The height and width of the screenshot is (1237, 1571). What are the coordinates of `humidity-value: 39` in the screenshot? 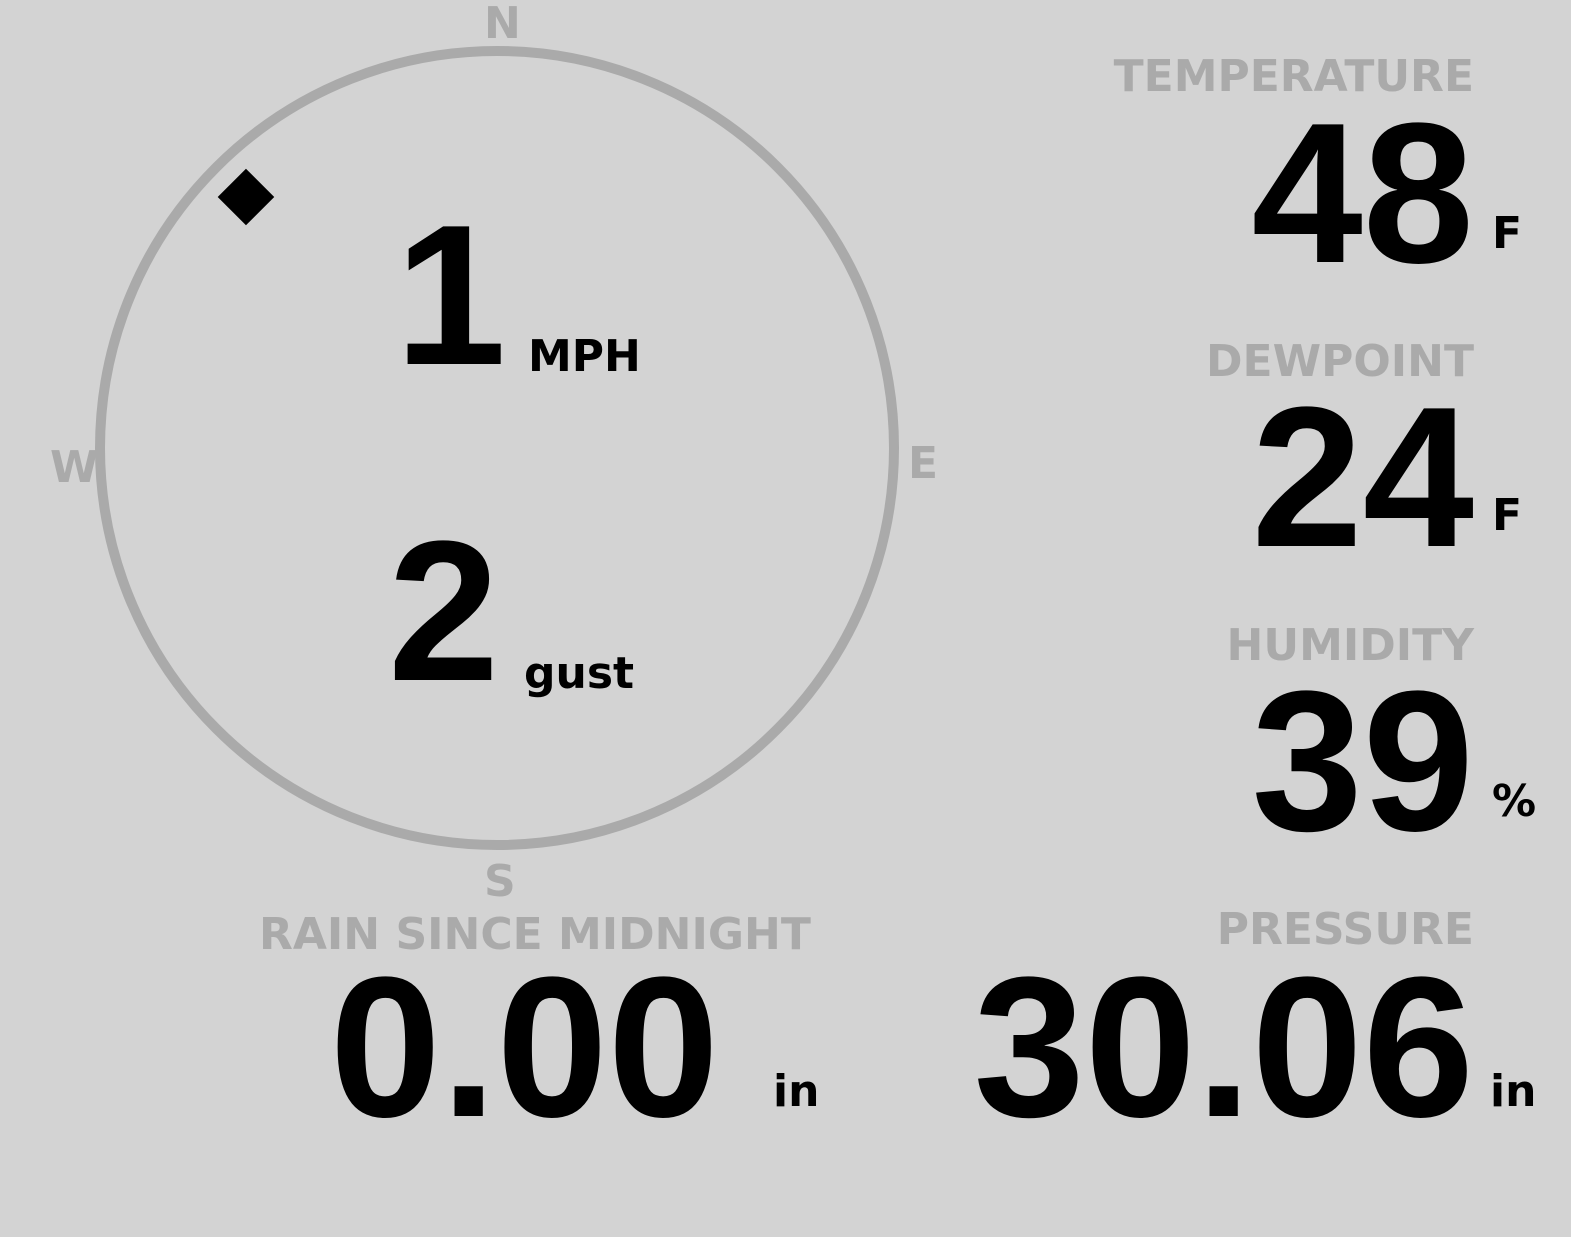 It's located at (1362, 761).